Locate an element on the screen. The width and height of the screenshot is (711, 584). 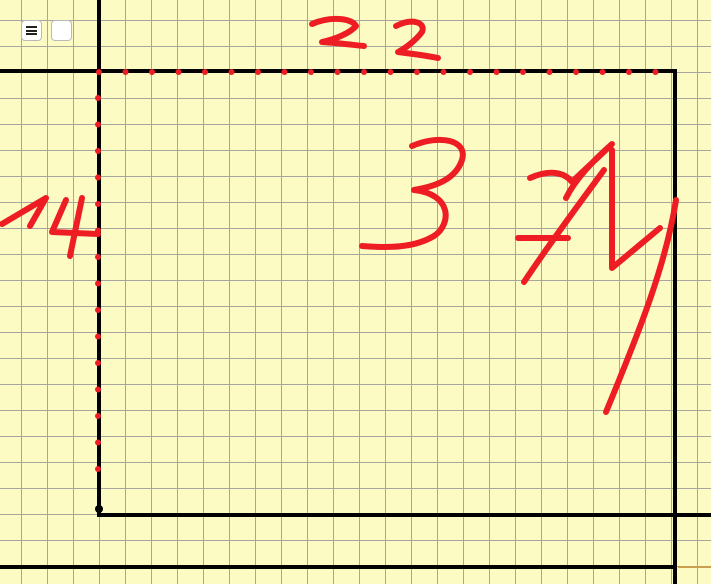
toolbar is located at coordinates (46, 30).